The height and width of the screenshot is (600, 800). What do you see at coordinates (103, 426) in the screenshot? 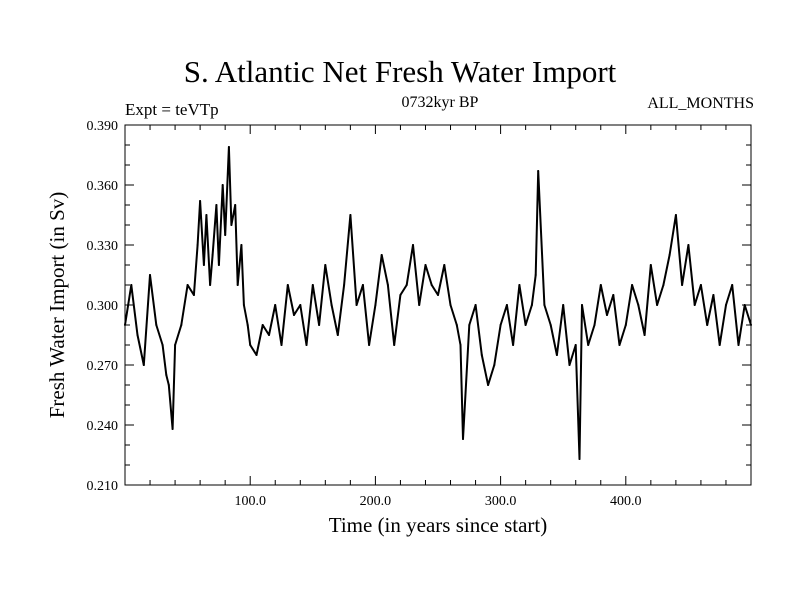
I see `y-tick-label: 0.240` at bounding box center [103, 426].